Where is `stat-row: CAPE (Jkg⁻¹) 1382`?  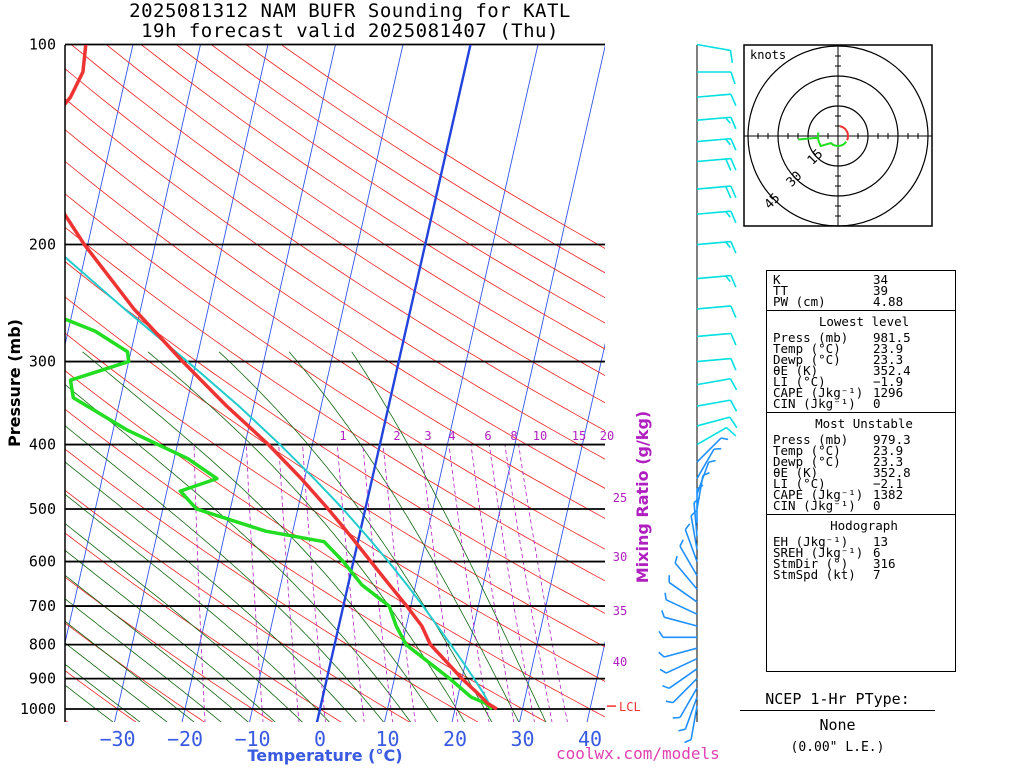
stat-row: CAPE (Jkg⁻¹) 1382 is located at coordinates (864, 494).